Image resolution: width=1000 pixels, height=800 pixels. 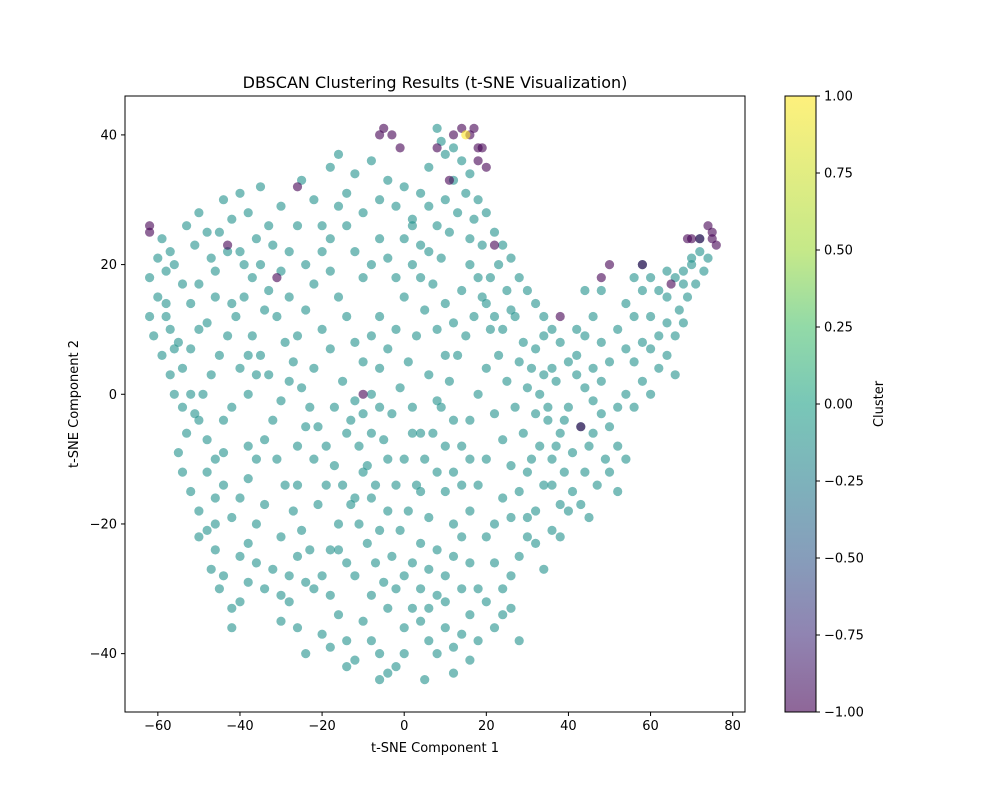 What do you see at coordinates (879, 403) in the screenshot?
I see `colorbar-label: Cluster` at bounding box center [879, 403].